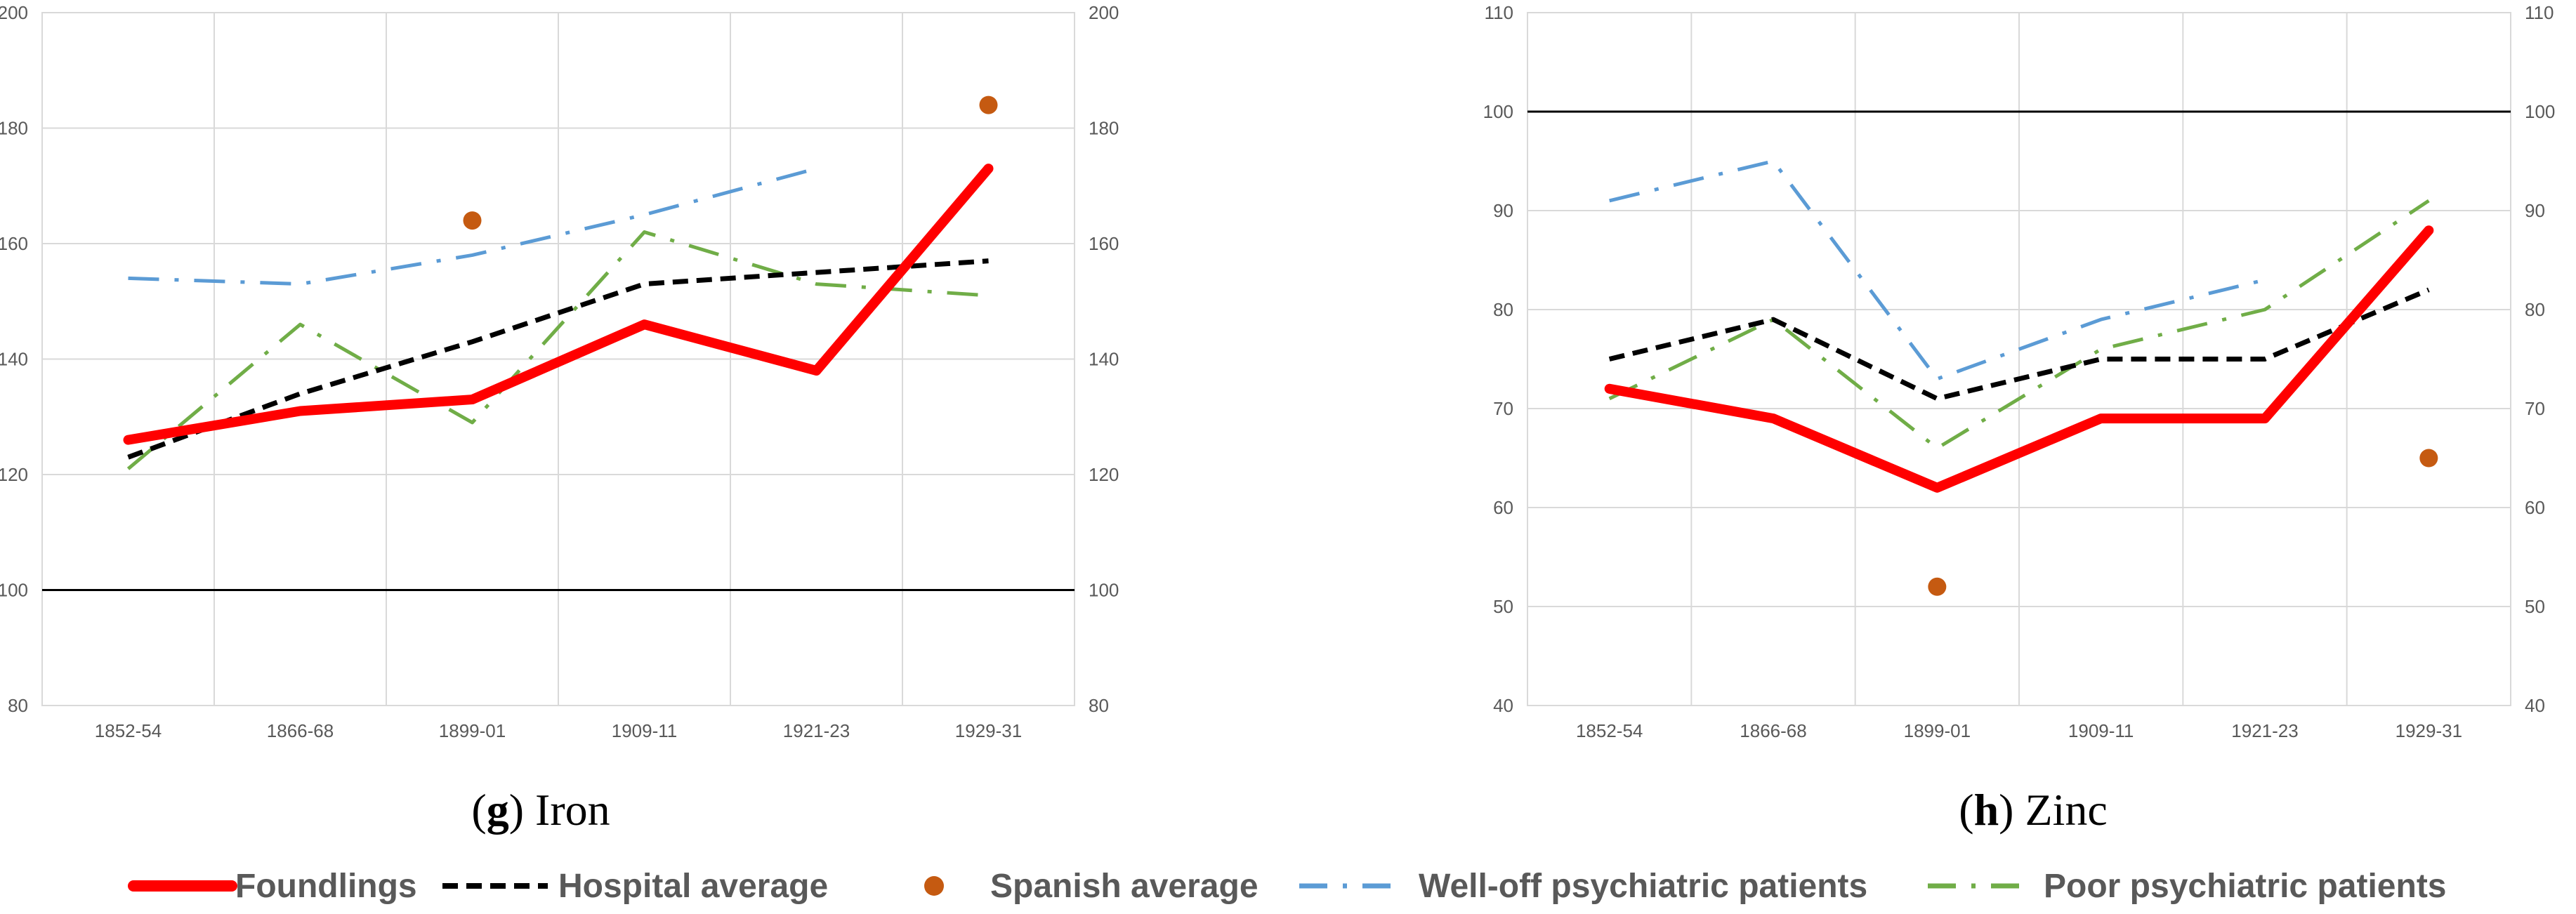 The image size is (2576, 914). What do you see at coordinates (1499, 12) in the screenshot?
I see `zinc-y-tick-left: 110` at bounding box center [1499, 12].